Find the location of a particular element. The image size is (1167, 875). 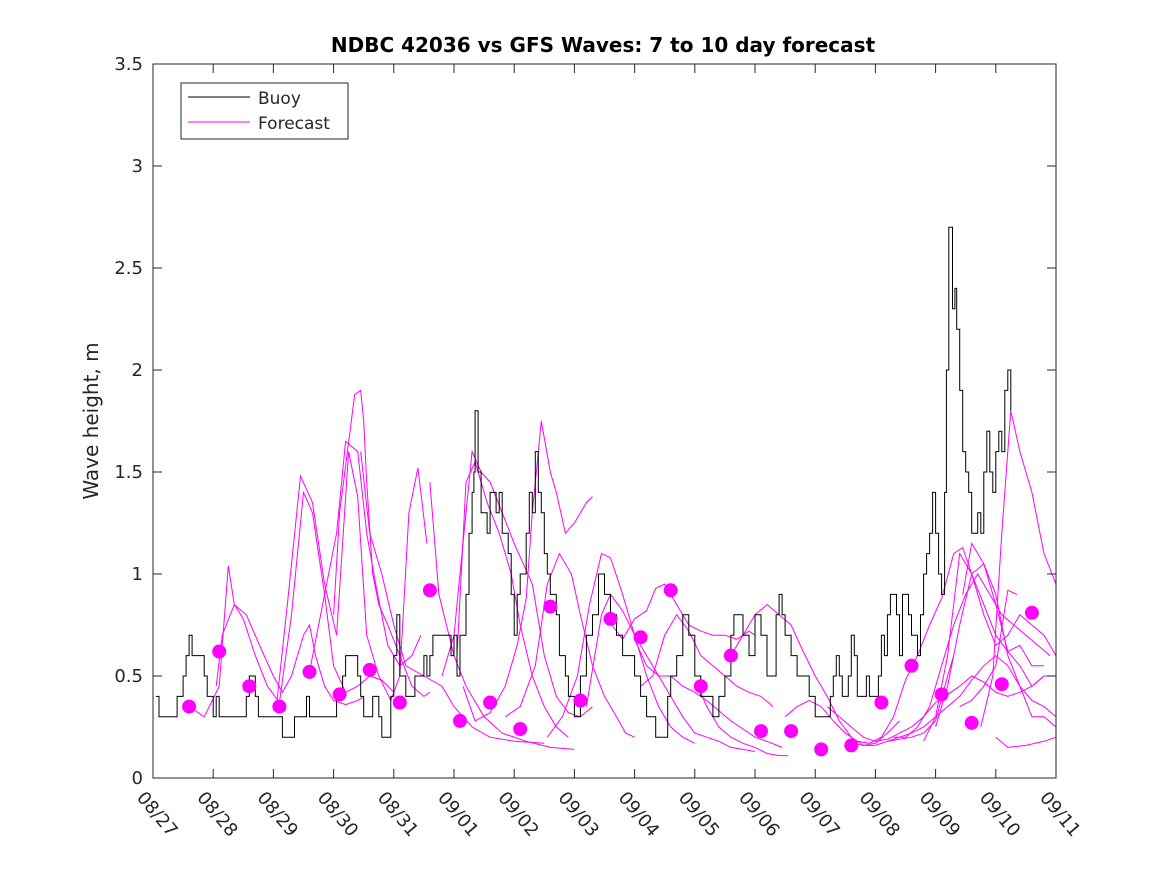

legend: Buoy Forecast is located at coordinates (264, 111).